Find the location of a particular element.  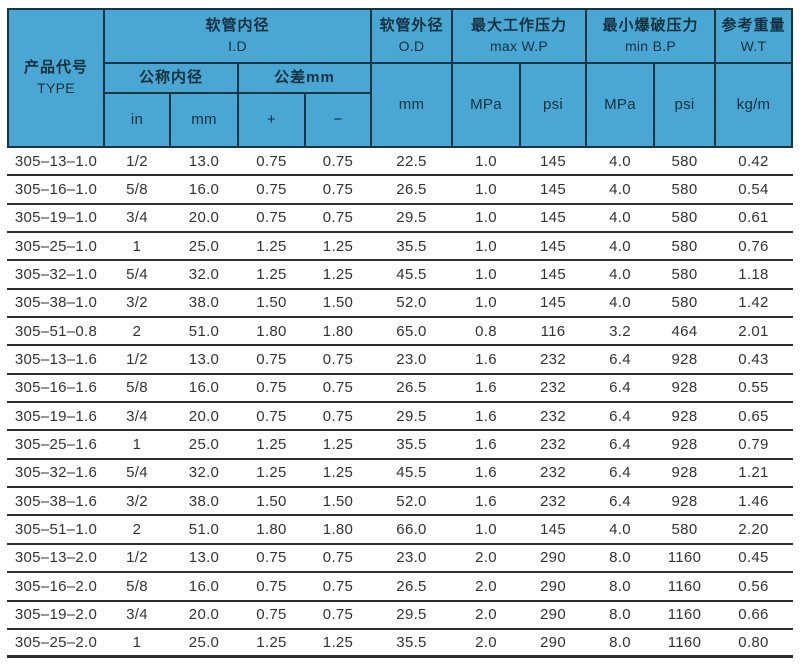

cell-weight-kgm: 1.18 is located at coordinates (753, 275).